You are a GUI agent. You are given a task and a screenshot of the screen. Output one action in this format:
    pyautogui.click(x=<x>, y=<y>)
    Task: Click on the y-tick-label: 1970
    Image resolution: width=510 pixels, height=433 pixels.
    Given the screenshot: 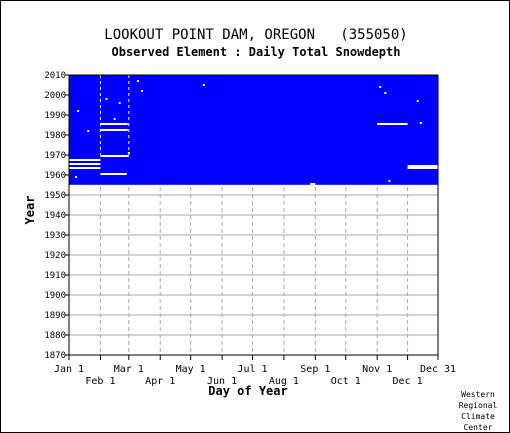 What is the action you would take?
    pyautogui.click(x=55, y=156)
    